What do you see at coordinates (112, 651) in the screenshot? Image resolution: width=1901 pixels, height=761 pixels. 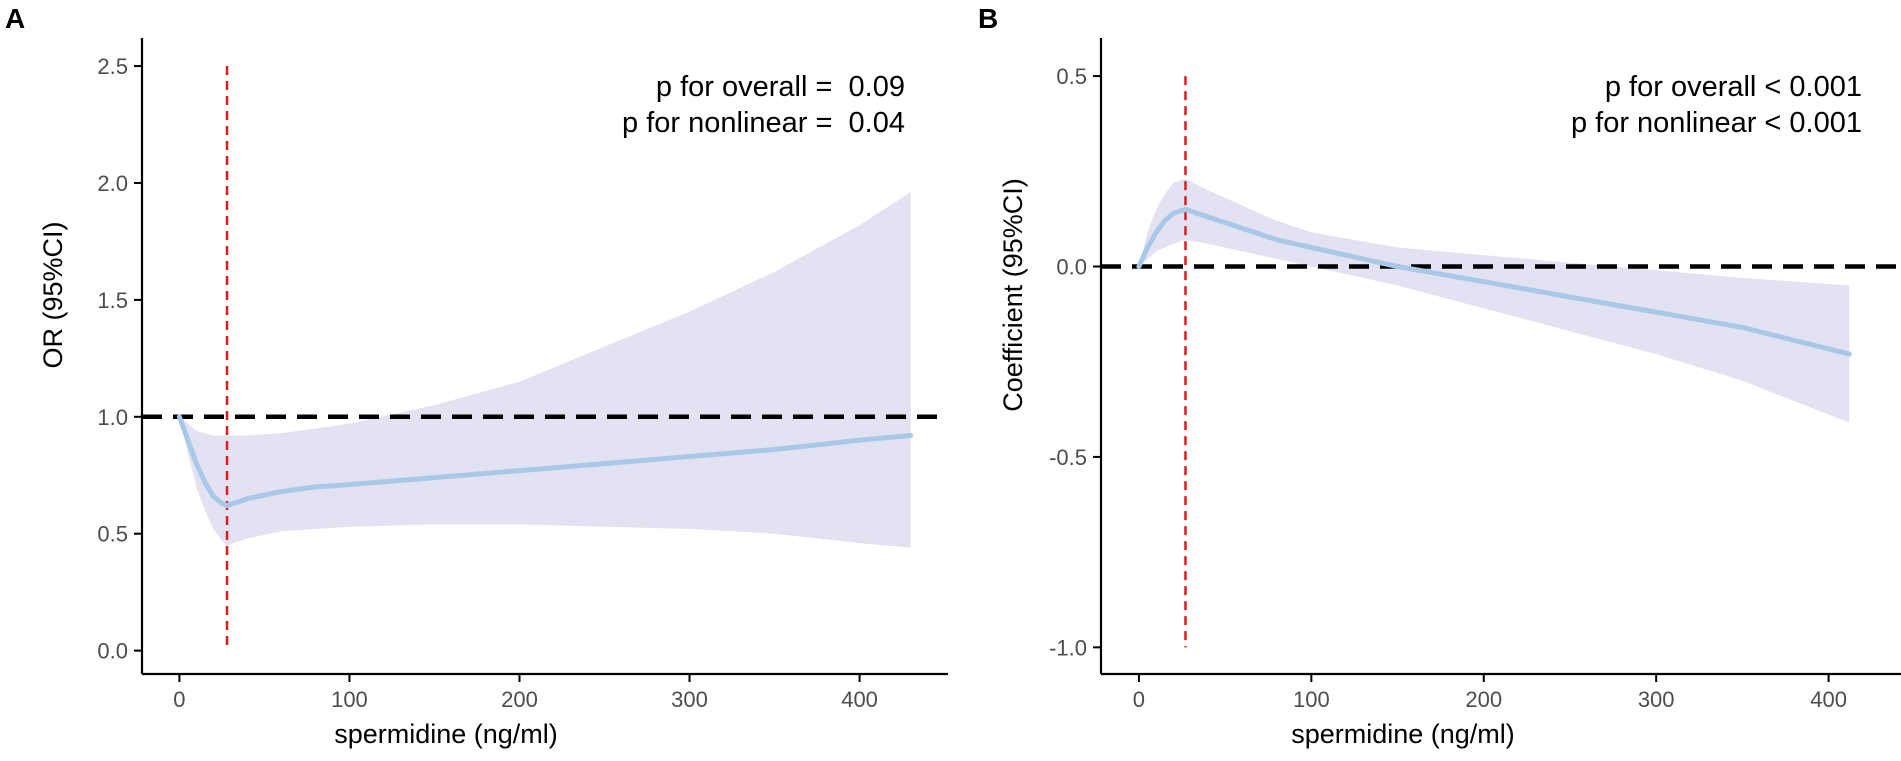 I see `panel-a-y-tick-label: 0.0` at bounding box center [112, 651].